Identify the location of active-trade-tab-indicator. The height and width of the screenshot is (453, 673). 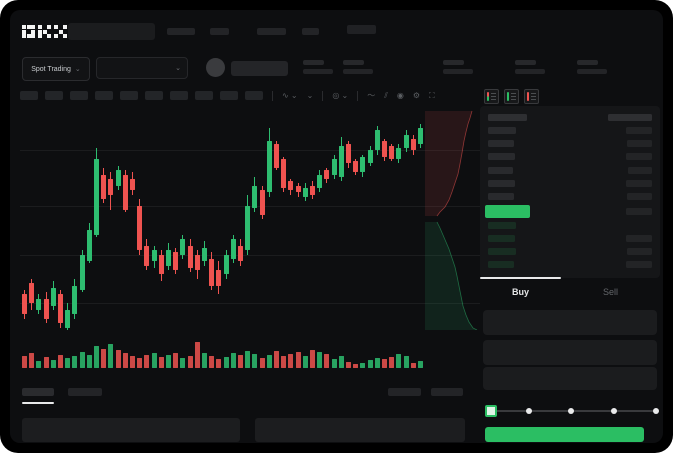
(520, 278).